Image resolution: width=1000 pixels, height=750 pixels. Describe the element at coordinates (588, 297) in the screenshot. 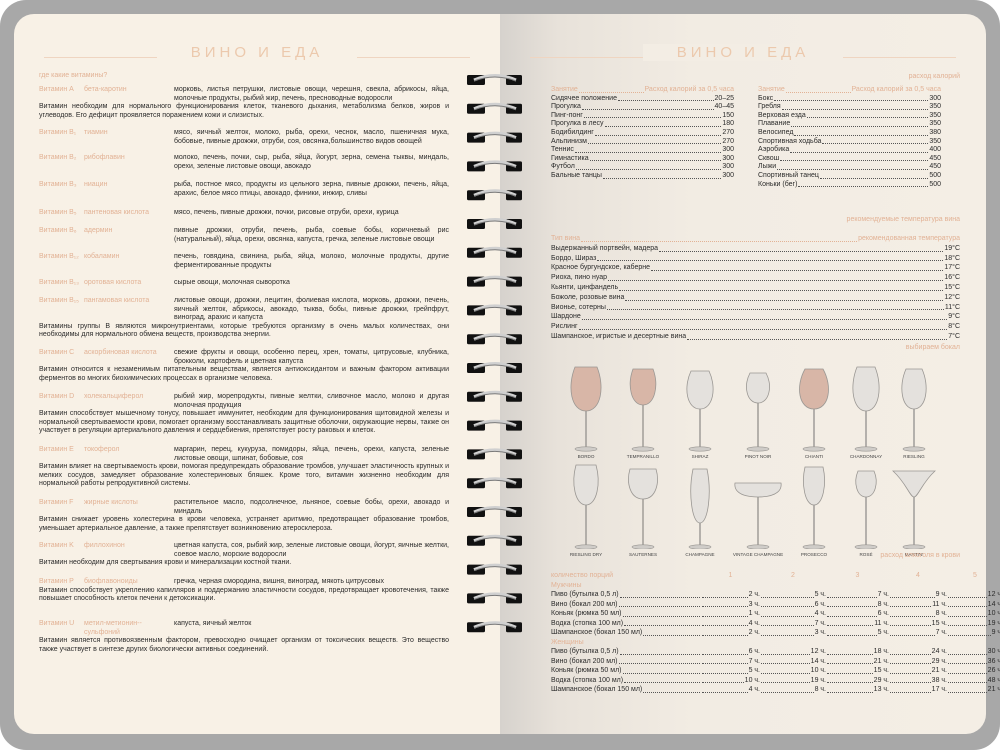

I see `wine-type: Божоле, розовые вина` at that location.